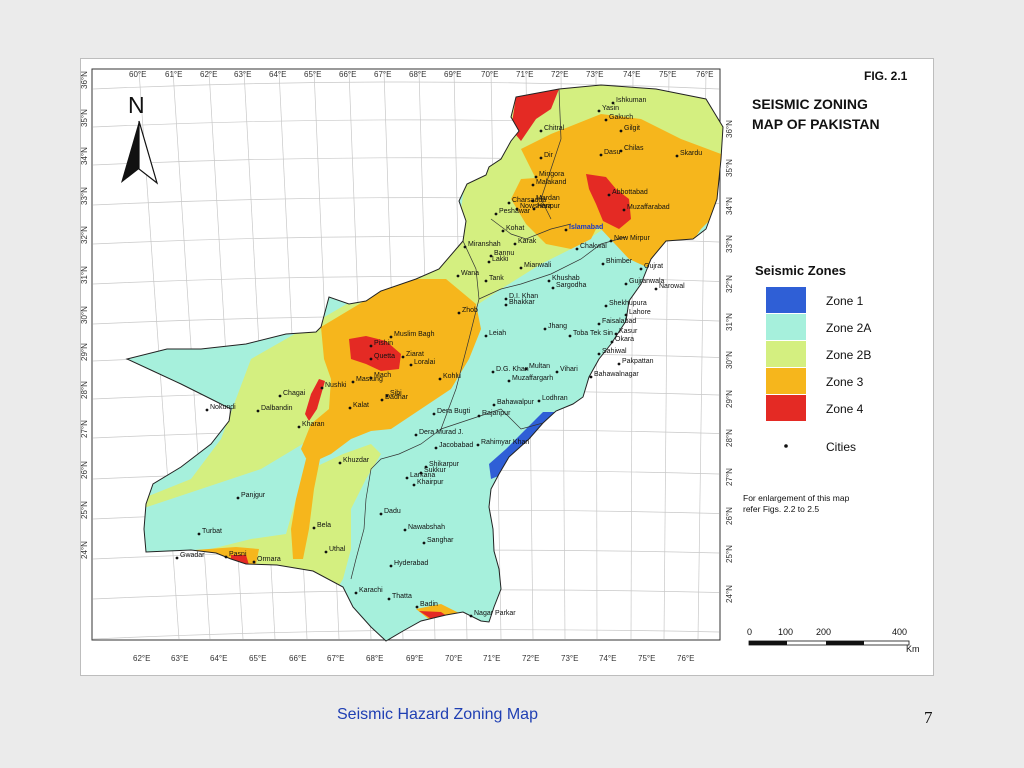 The width and height of the screenshot is (1024, 768). What do you see at coordinates (899, 632) in the screenshot?
I see `scale-tick-400: 400` at bounding box center [899, 632].